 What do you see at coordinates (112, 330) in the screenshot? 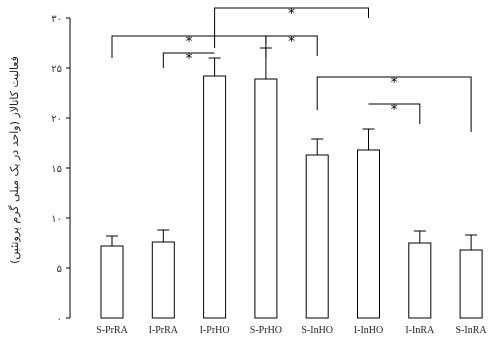
I see `x-tick-label-S-PrRA: S-PrRA` at bounding box center [112, 330].